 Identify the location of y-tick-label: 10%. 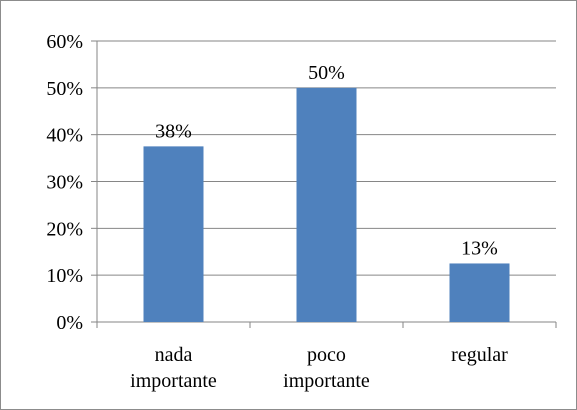
(64, 276).